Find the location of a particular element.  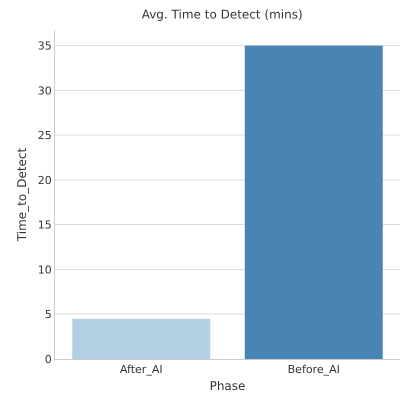

x-tick-label: After_AI is located at coordinates (141, 369).